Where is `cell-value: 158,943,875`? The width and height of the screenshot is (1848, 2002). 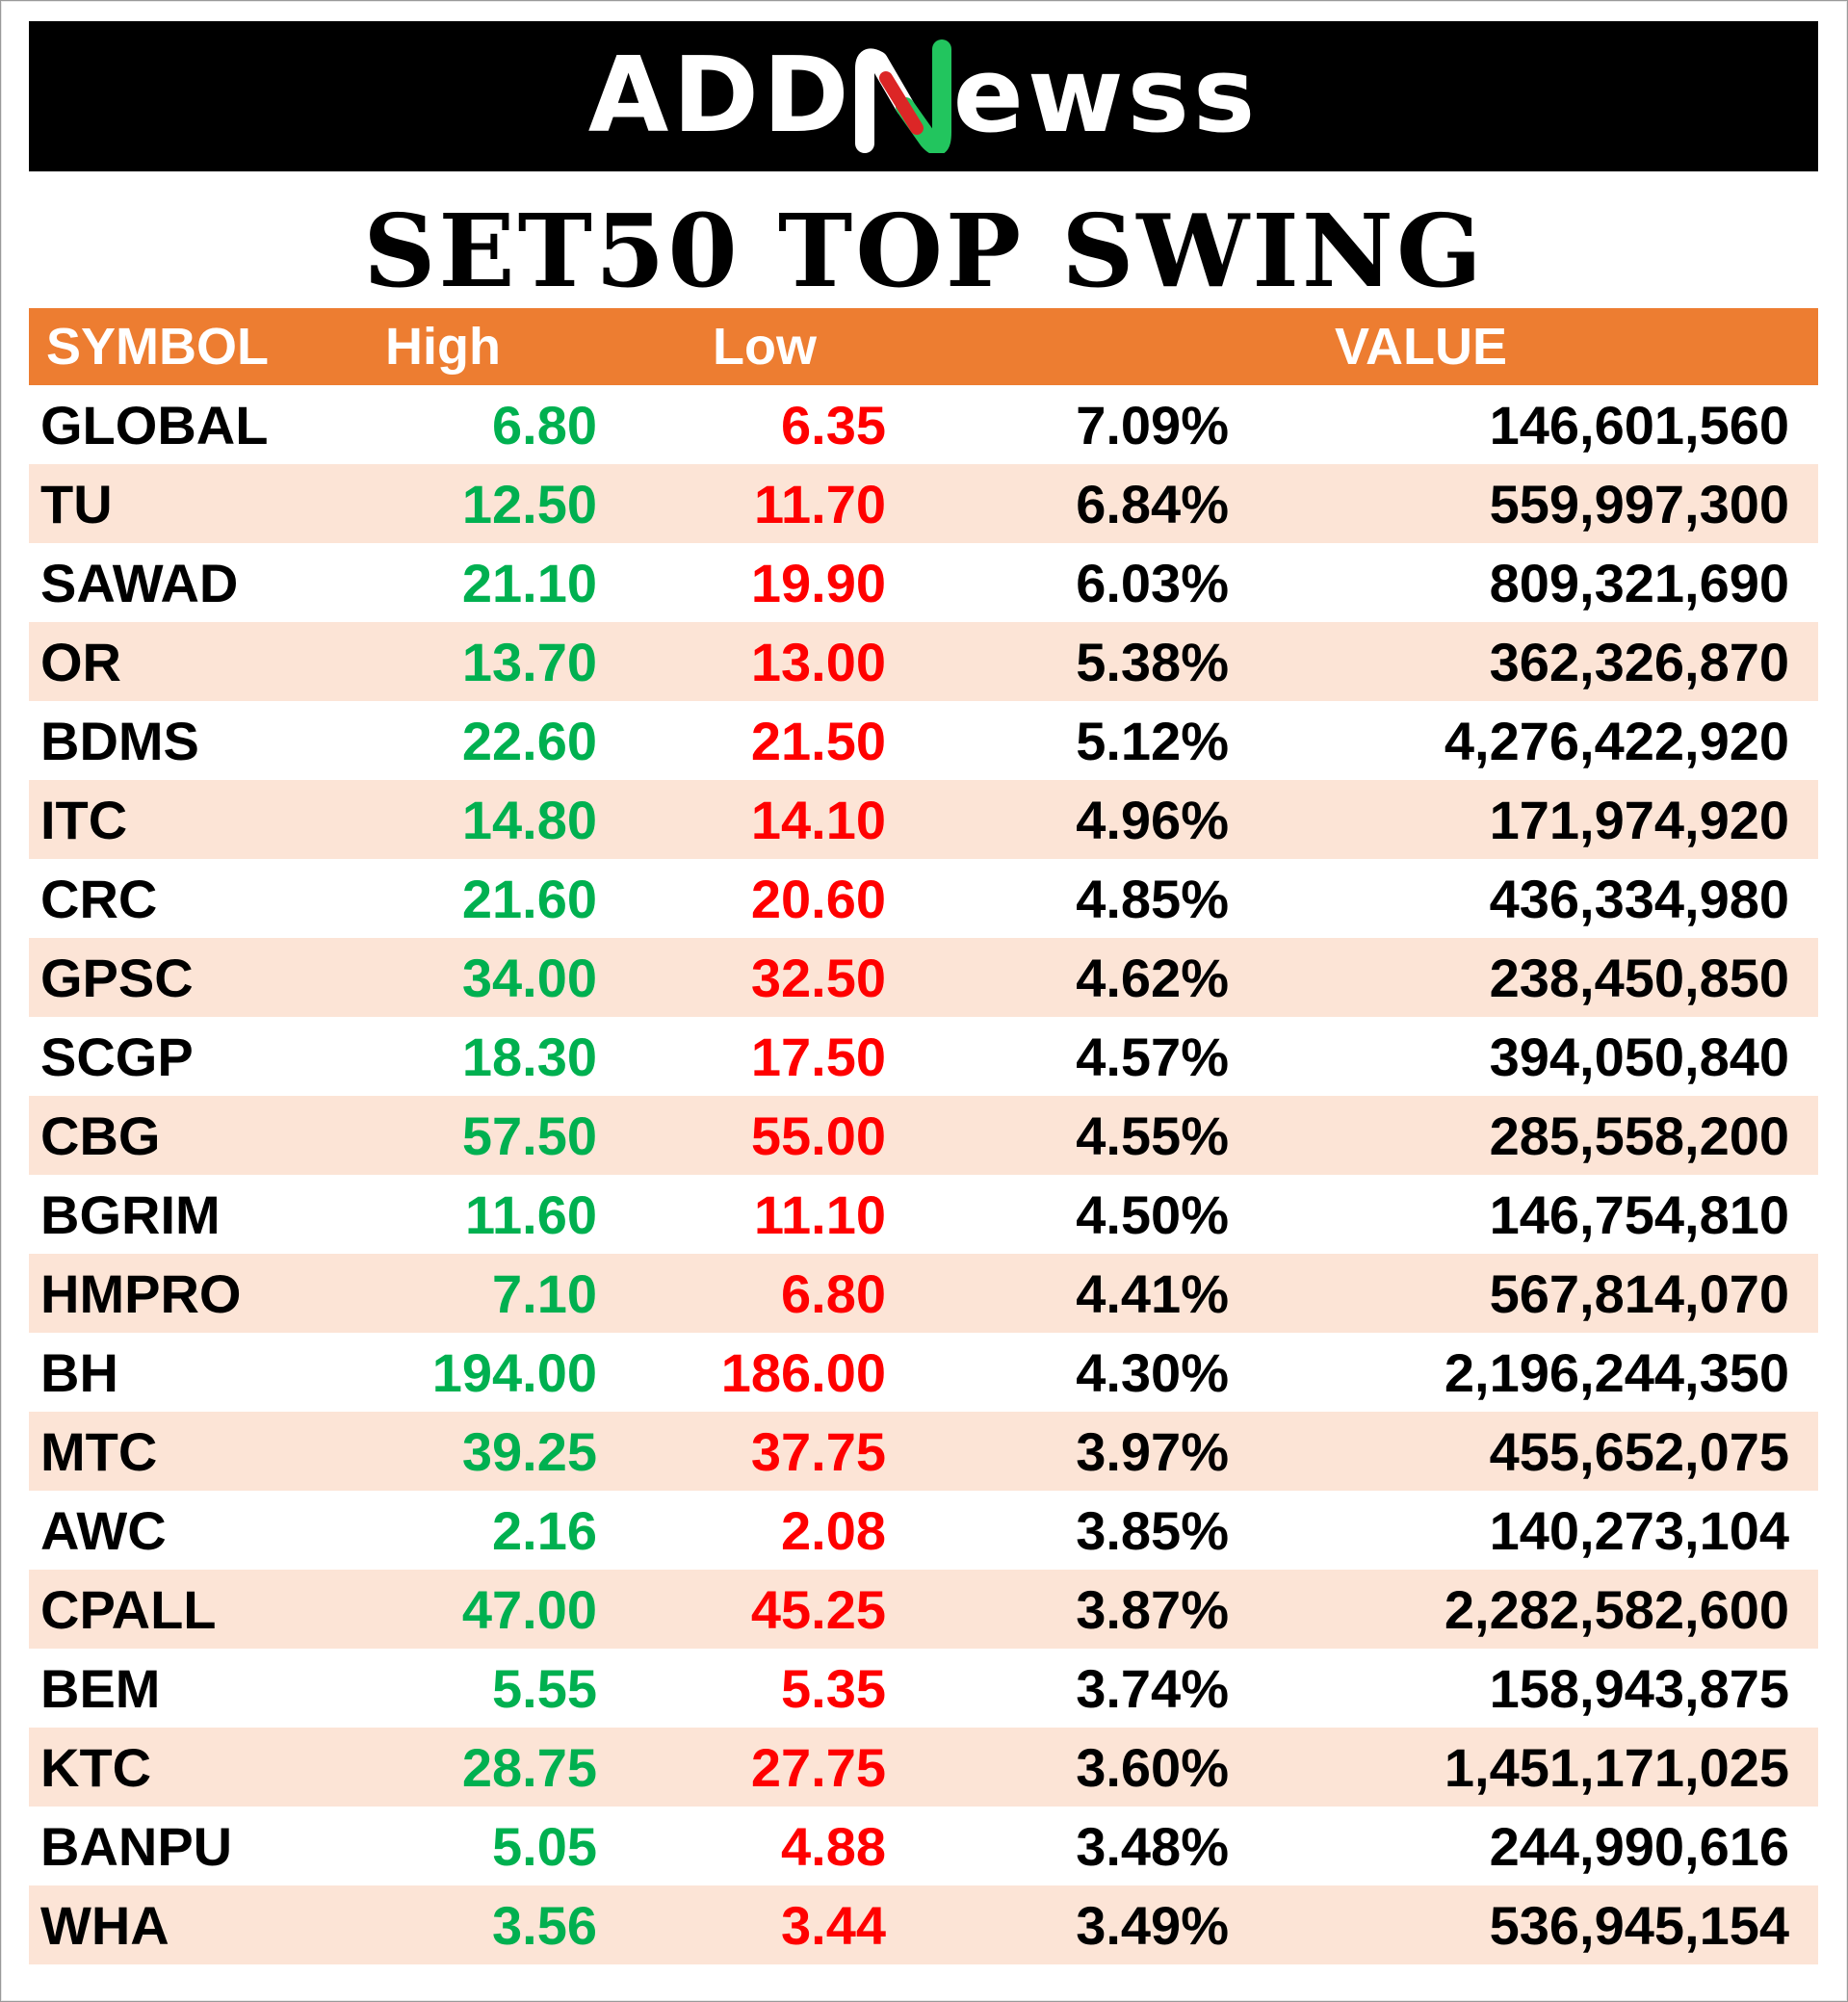 cell-value: 158,943,875 is located at coordinates (1639, 1688).